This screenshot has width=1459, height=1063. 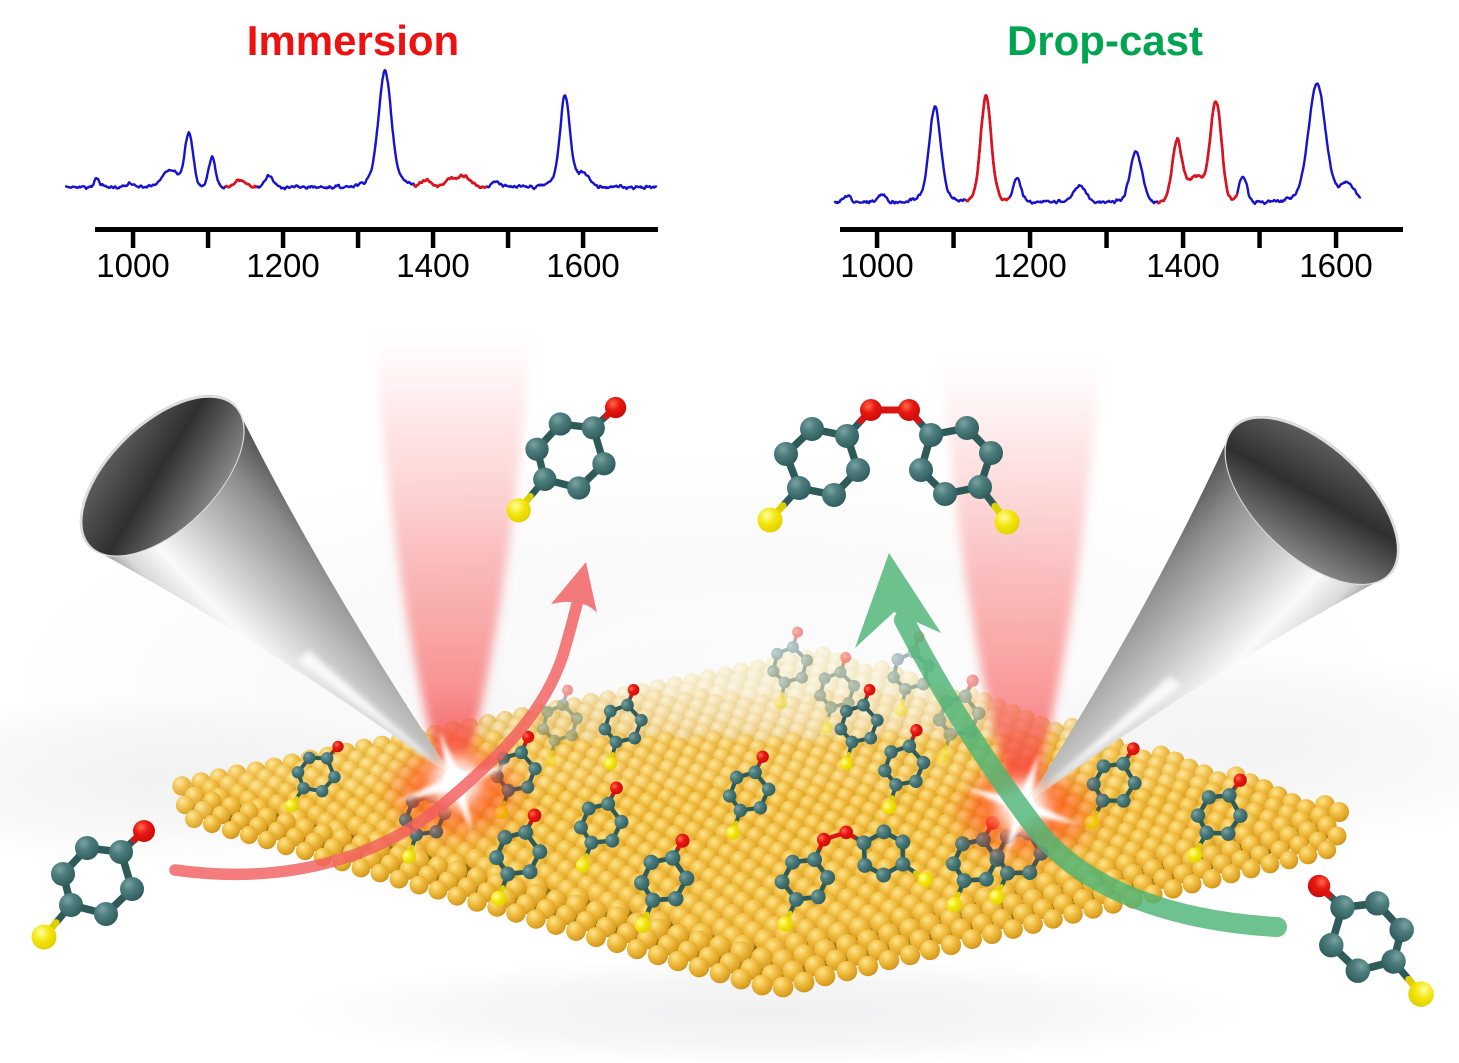 What do you see at coordinates (1105, 40) in the screenshot?
I see `svg-text: Drop-cast` at bounding box center [1105, 40].